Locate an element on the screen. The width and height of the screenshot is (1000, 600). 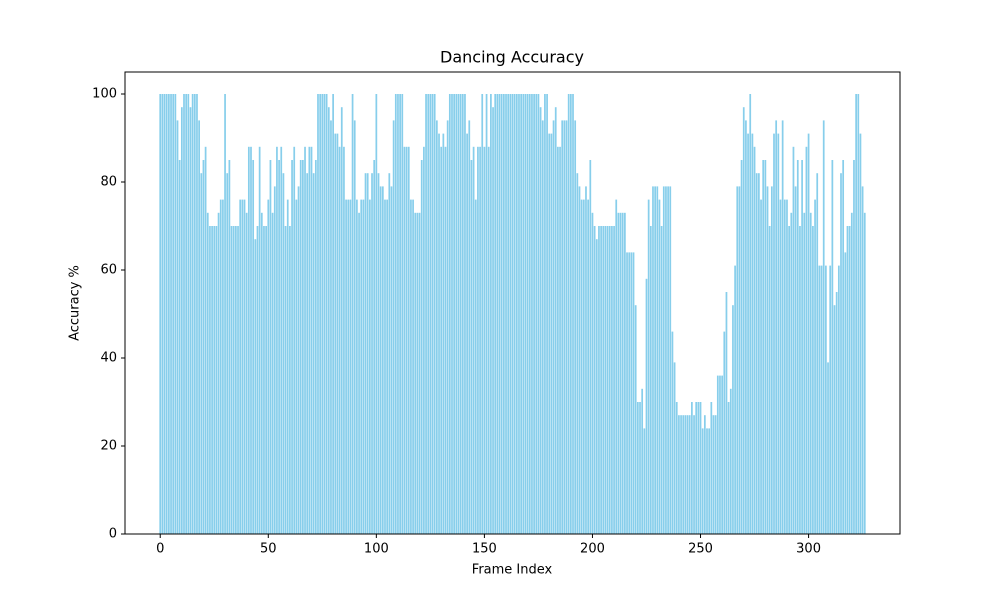
y-tick-label: 40 is located at coordinates (108, 358).